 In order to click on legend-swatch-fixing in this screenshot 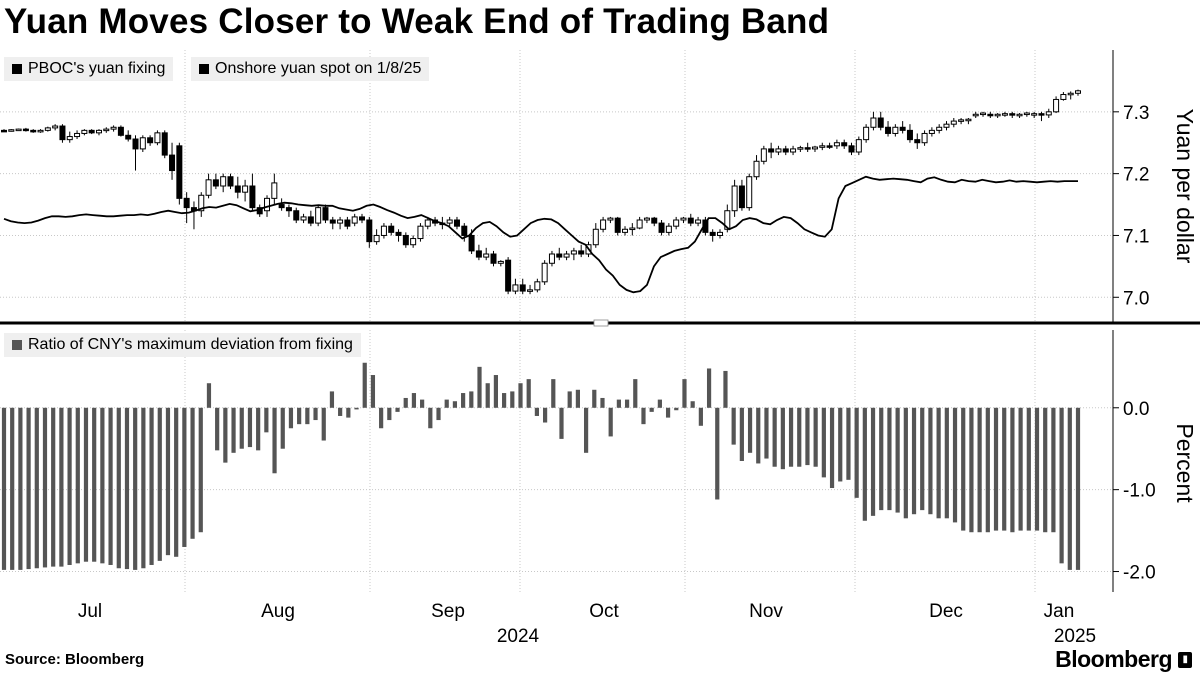, I will do `click(17, 69)`.